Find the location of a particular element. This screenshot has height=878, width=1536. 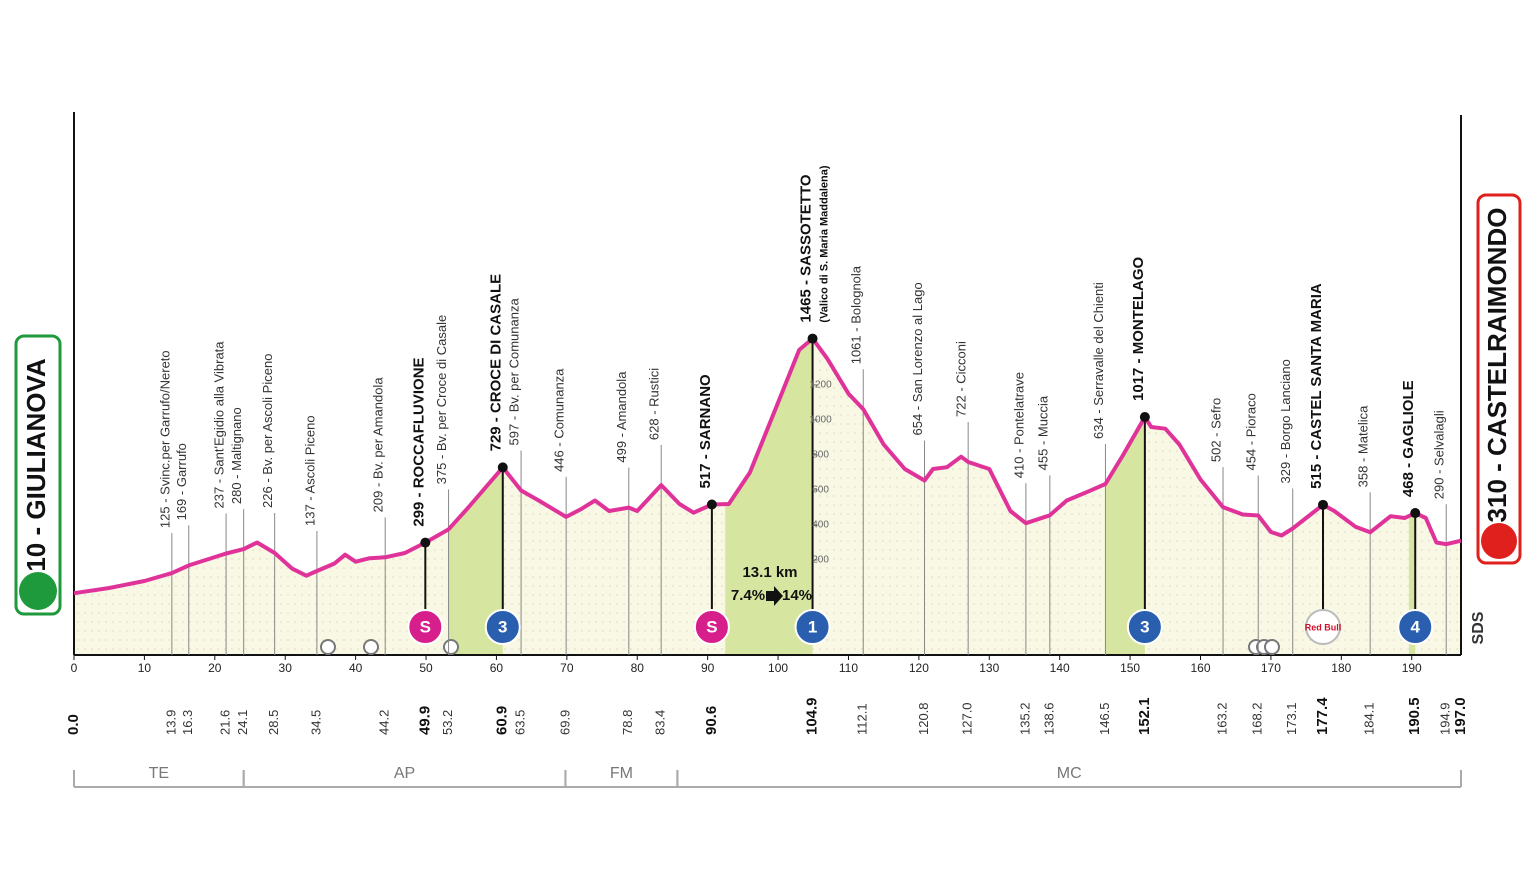

x-tick-label: 180 is located at coordinates (1341, 668).